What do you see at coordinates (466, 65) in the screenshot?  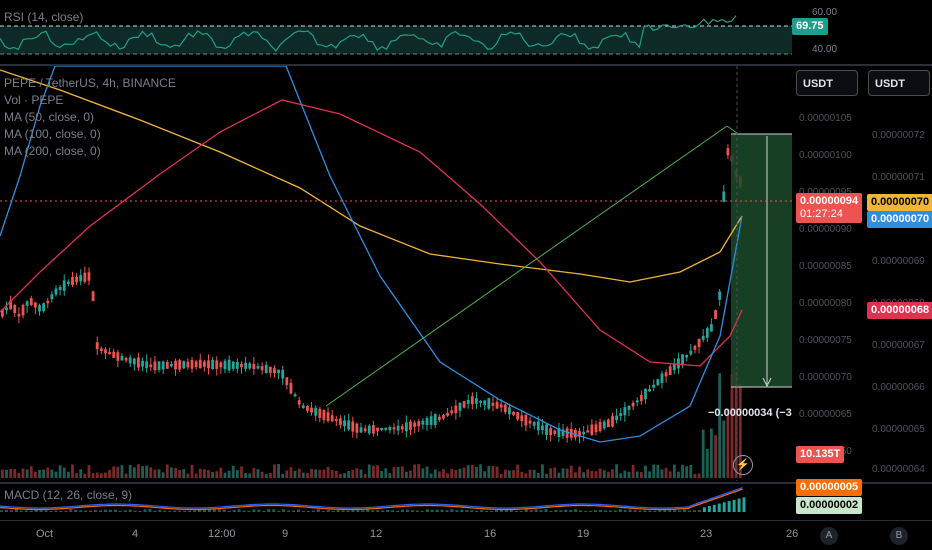 I see `pane-divider-top` at bounding box center [466, 65].